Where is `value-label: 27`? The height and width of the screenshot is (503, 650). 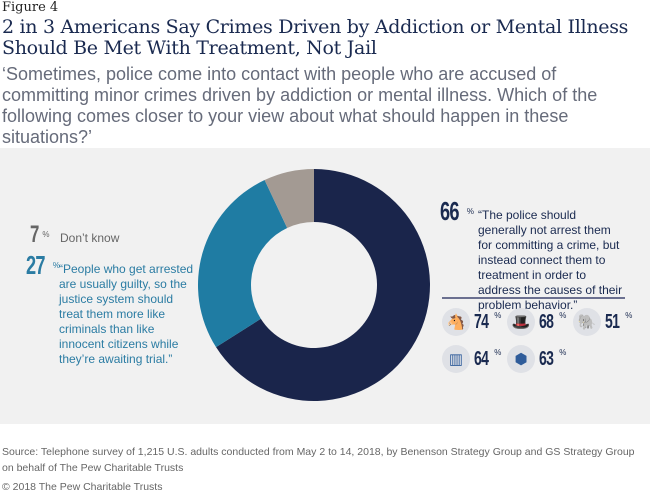 value-label: 27 is located at coordinates (36, 265).